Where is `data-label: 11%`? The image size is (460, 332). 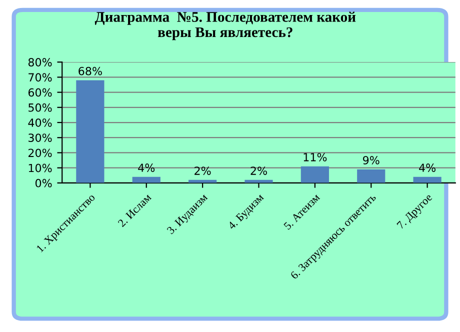
data-label: 11% is located at coordinates (315, 157).